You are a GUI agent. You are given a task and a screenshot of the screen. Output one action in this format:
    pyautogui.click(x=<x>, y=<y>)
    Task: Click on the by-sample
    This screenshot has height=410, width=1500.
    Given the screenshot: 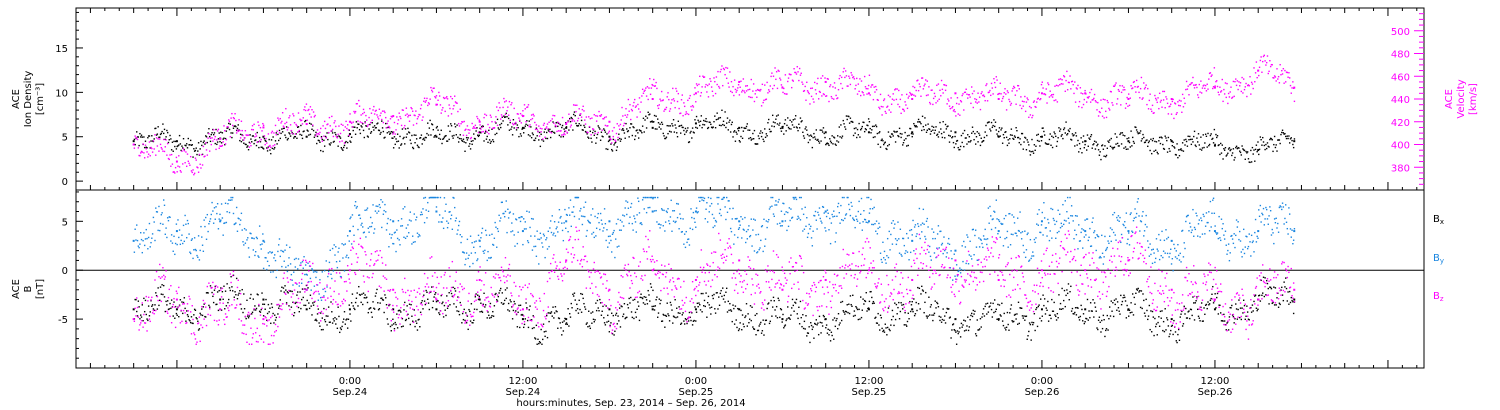 What is the action you would take?
    pyautogui.click(x=214, y=208)
    